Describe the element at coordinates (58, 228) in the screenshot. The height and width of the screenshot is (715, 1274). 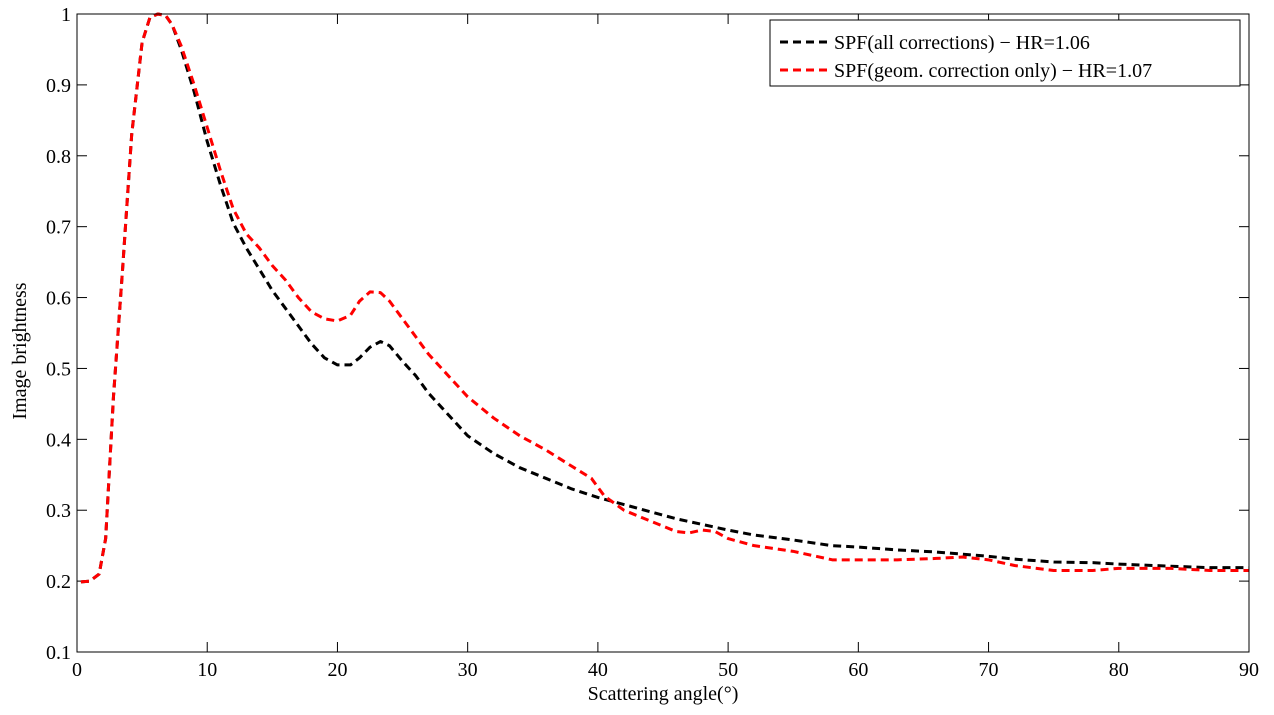
I see `y-tick-label: 0.7` at that location.